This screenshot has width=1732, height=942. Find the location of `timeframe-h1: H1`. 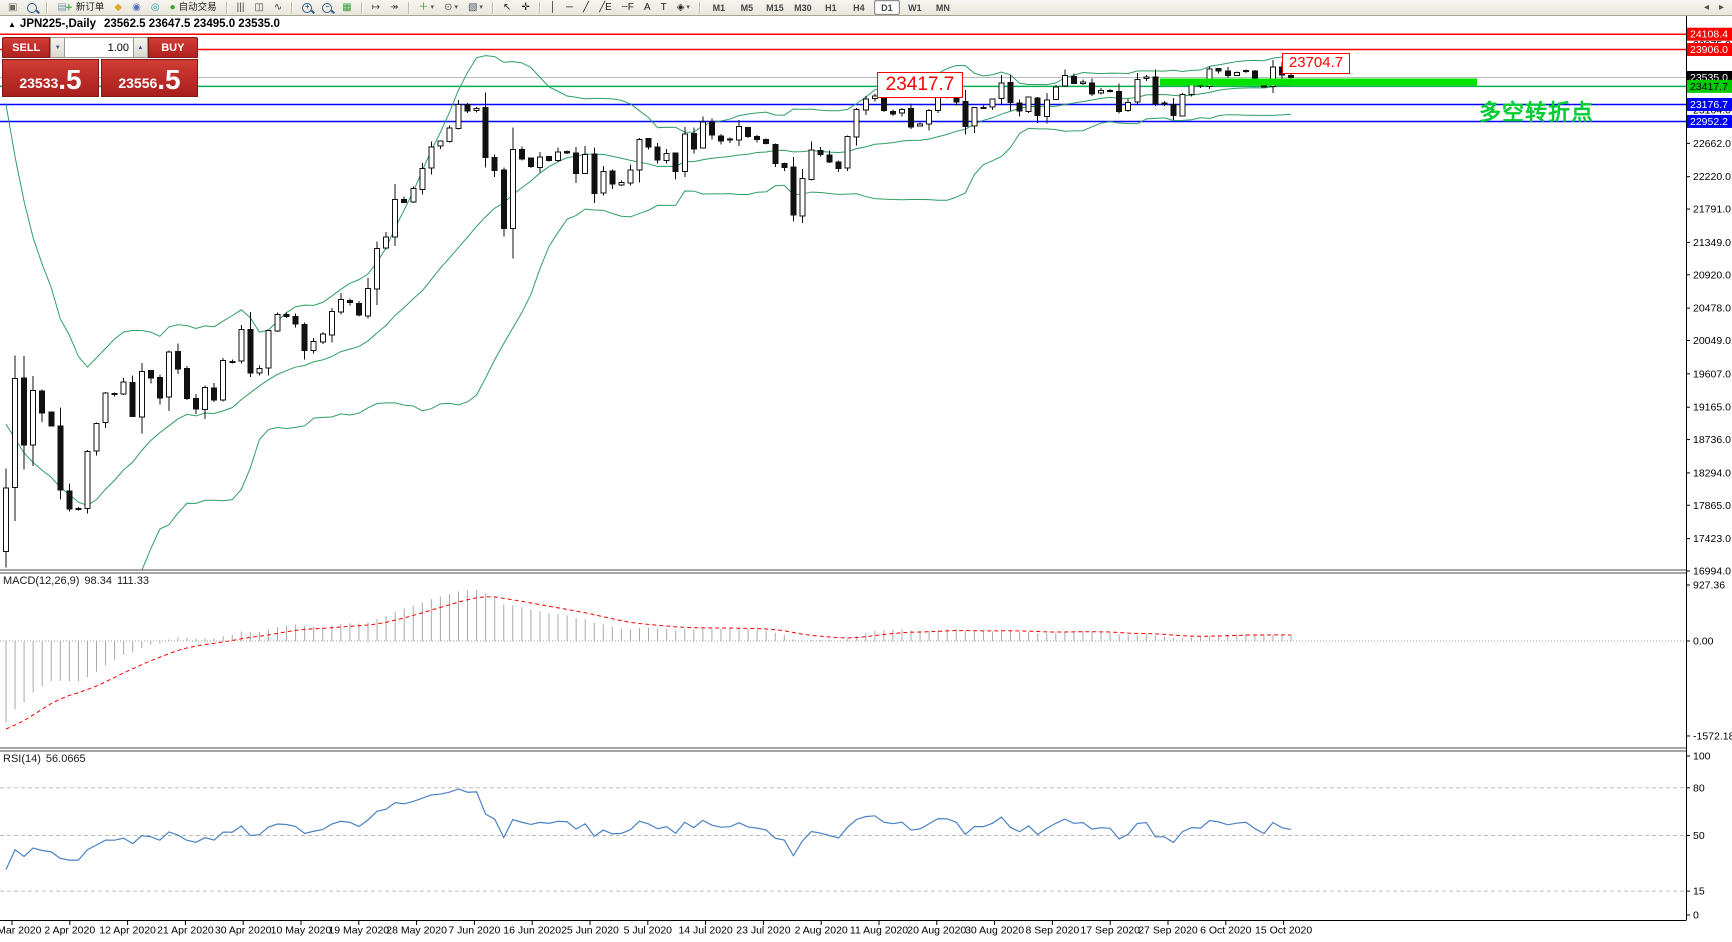

timeframe-h1: H1 is located at coordinates (831, 7).